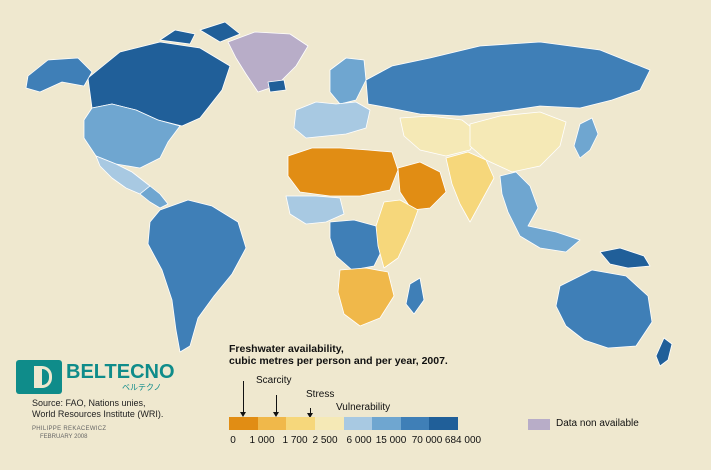 This screenshot has height=470, width=711. What do you see at coordinates (243, 399) in the screenshot?
I see `scarcity-arrow` at bounding box center [243, 399].